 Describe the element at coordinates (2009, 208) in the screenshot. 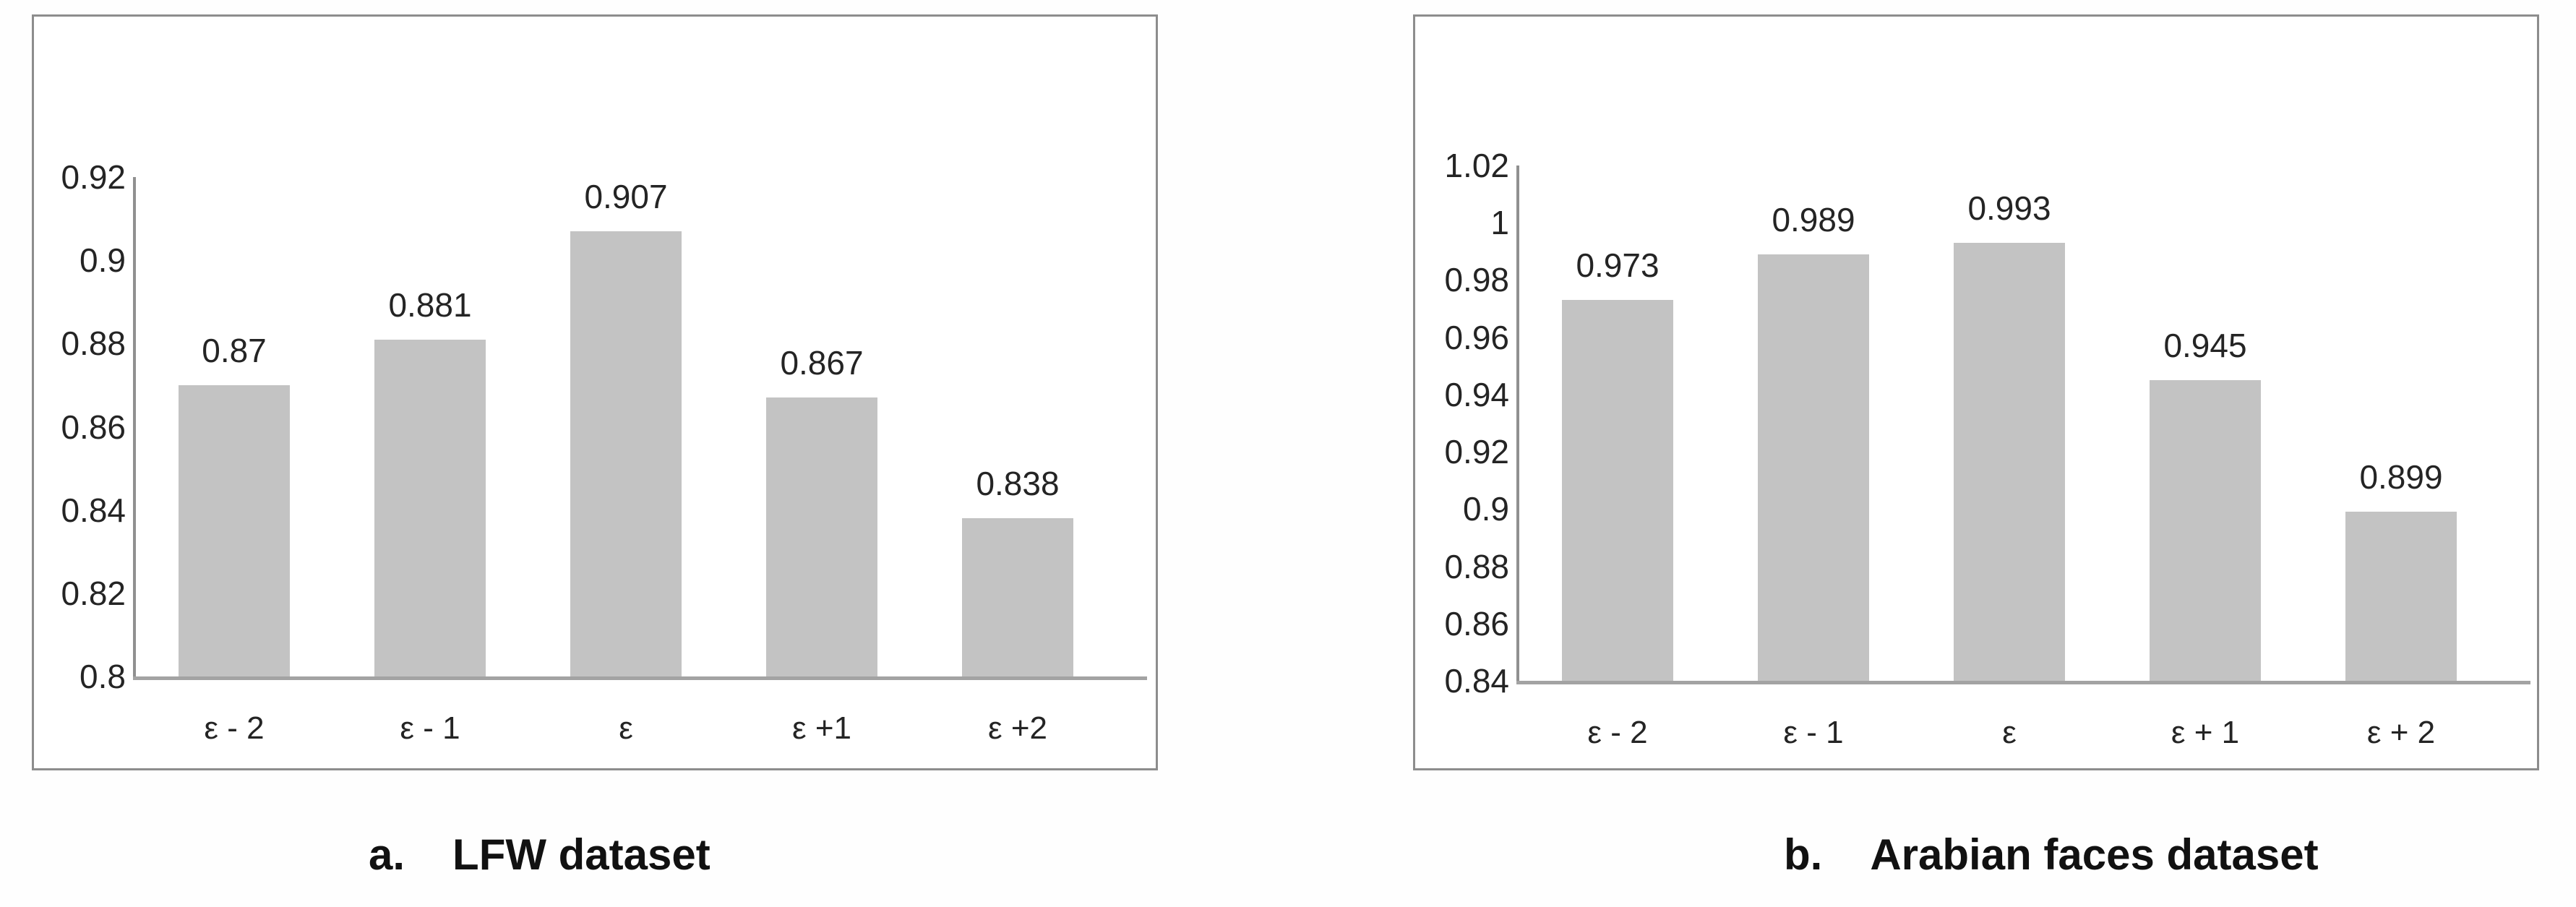

I see `bar-value-label: 0.993` at that location.